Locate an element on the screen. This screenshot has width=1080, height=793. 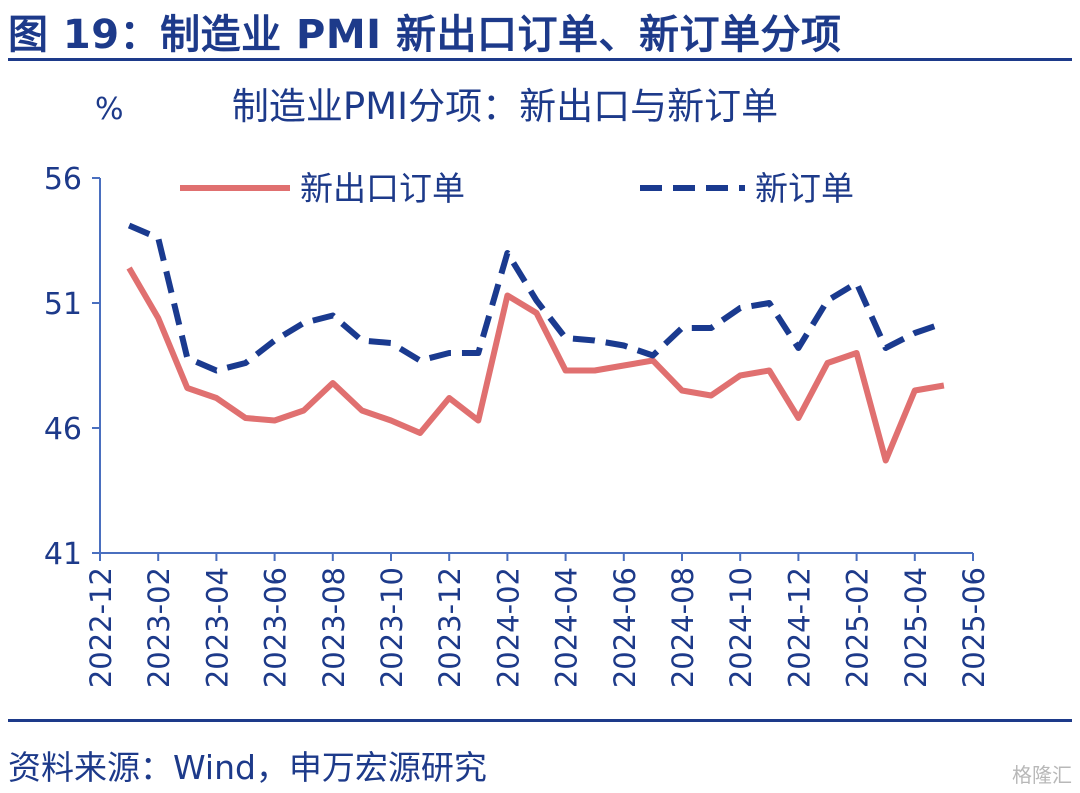
y-tick-label: 51 is located at coordinates (63, 304).